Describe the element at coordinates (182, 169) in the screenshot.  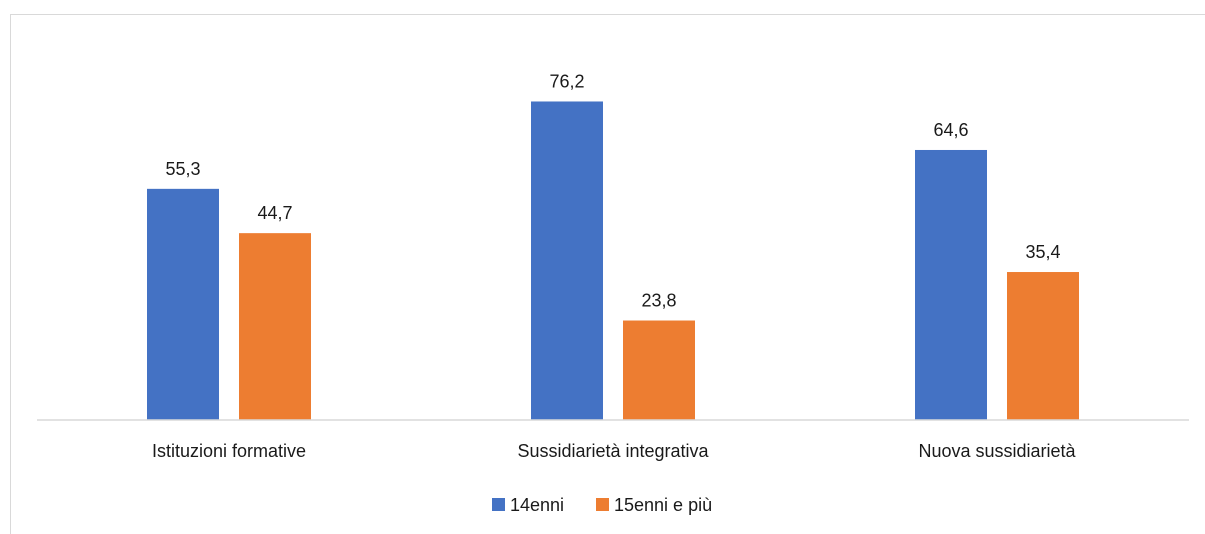
I see `data-label: 55,3` at that location.